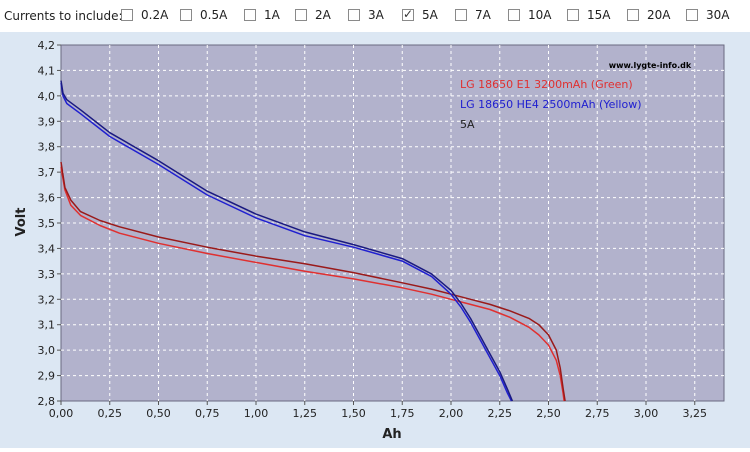  Describe the element at coordinates (588, 15) in the screenshot. I see `current-option-15a: 15A` at that location.